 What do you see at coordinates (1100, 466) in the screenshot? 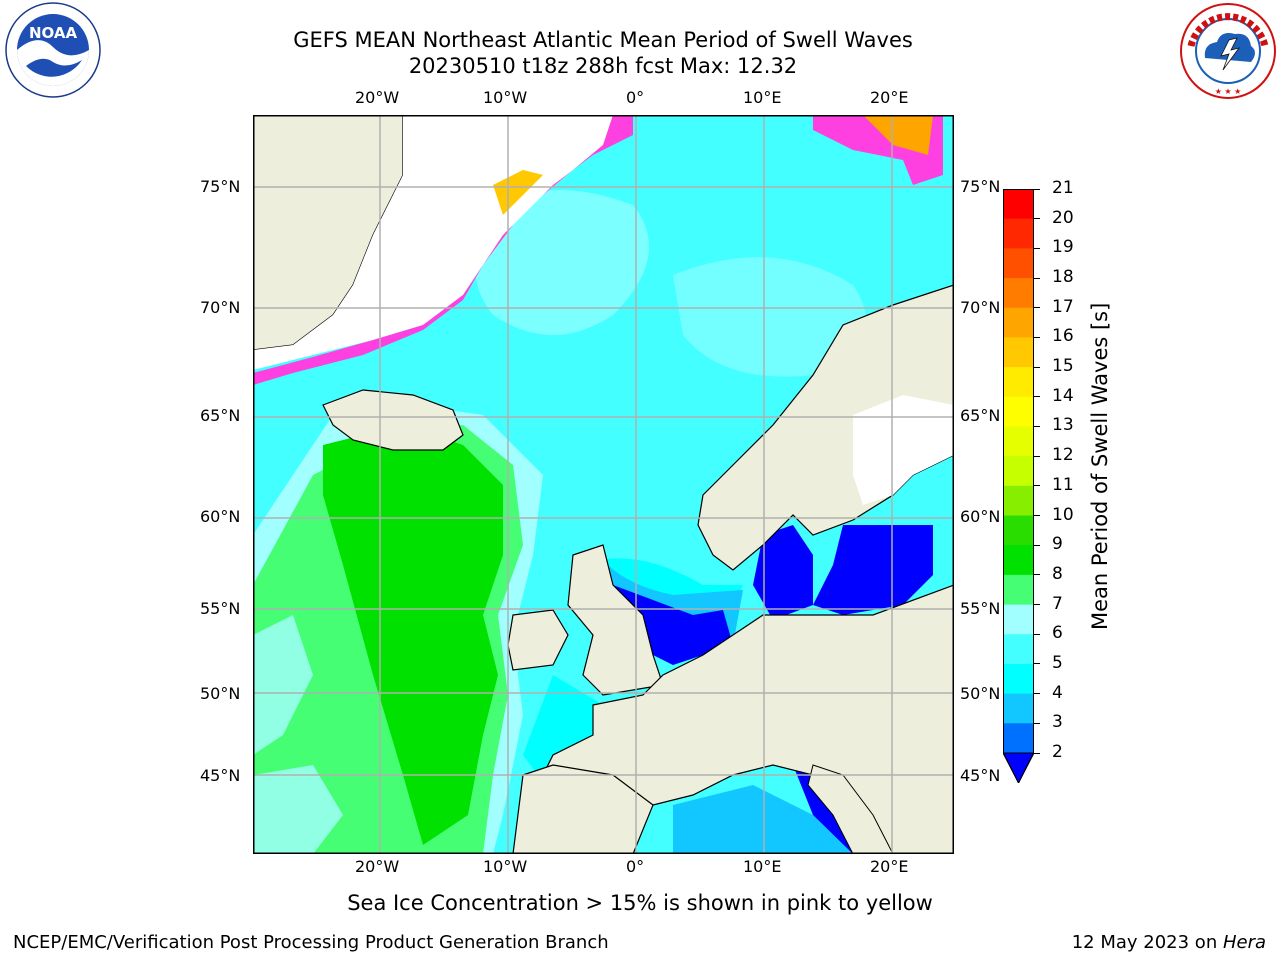
I see `colorbar-label: Mean Period of Swell Waves [s]` at bounding box center [1100, 466].